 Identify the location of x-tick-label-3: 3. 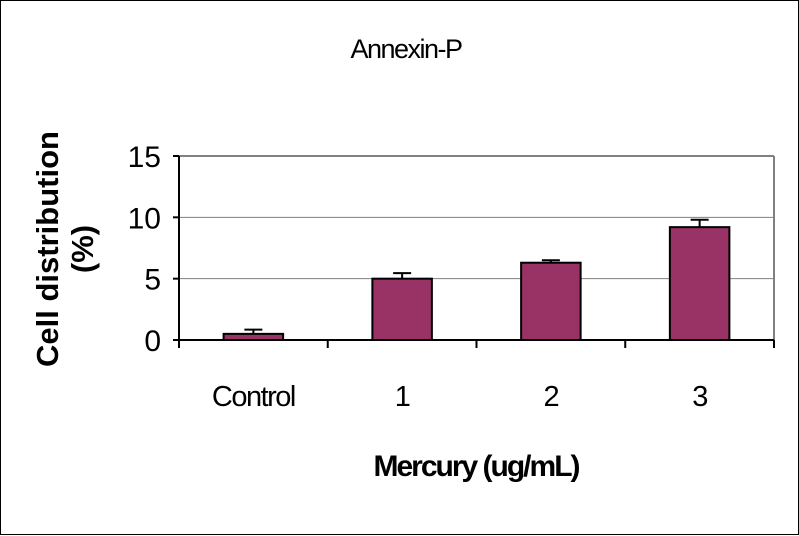
(699, 397).